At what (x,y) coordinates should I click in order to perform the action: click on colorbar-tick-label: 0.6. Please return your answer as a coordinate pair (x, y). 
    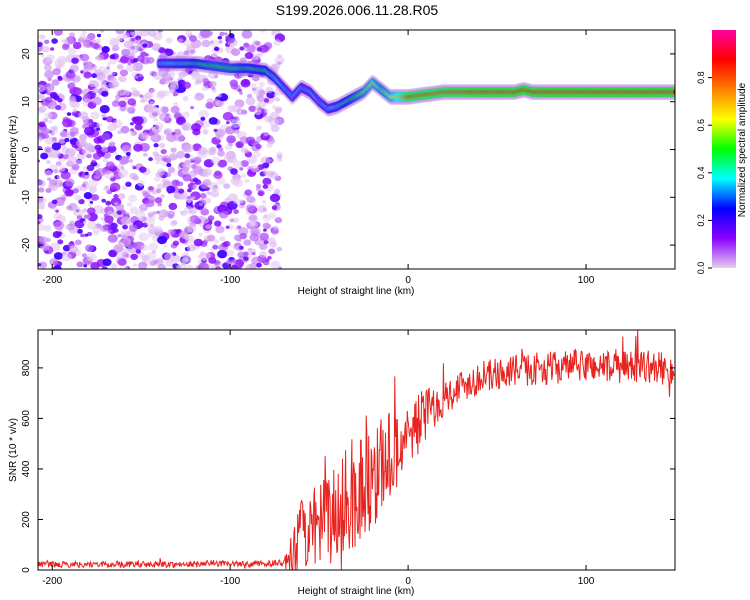
    Looking at the image, I should click on (701, 125).